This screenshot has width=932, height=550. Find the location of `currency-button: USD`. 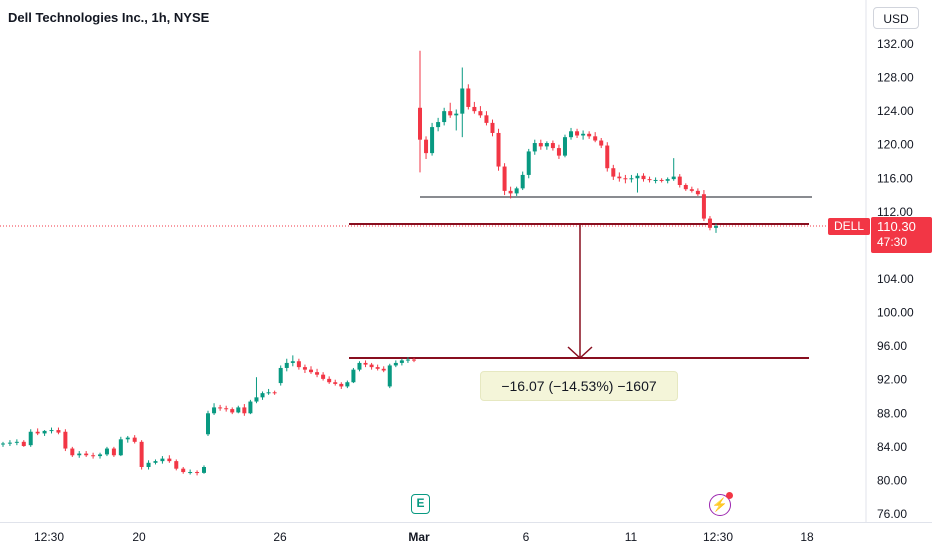

currency-button: USD is located at coordinates (896, 18).